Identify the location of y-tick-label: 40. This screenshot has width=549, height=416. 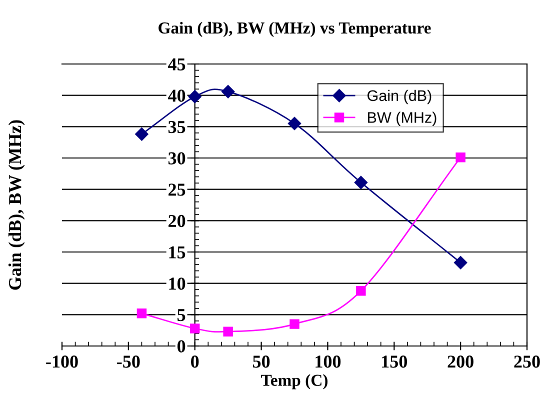
(177, 96).